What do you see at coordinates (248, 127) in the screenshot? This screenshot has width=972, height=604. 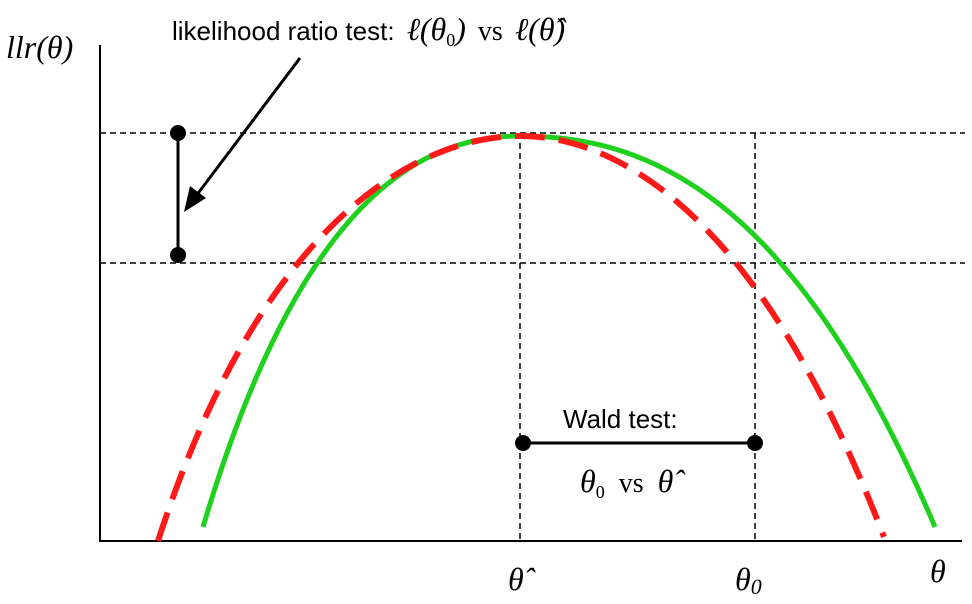 I see `lrt-arrow` at bounding box center [248, 127].